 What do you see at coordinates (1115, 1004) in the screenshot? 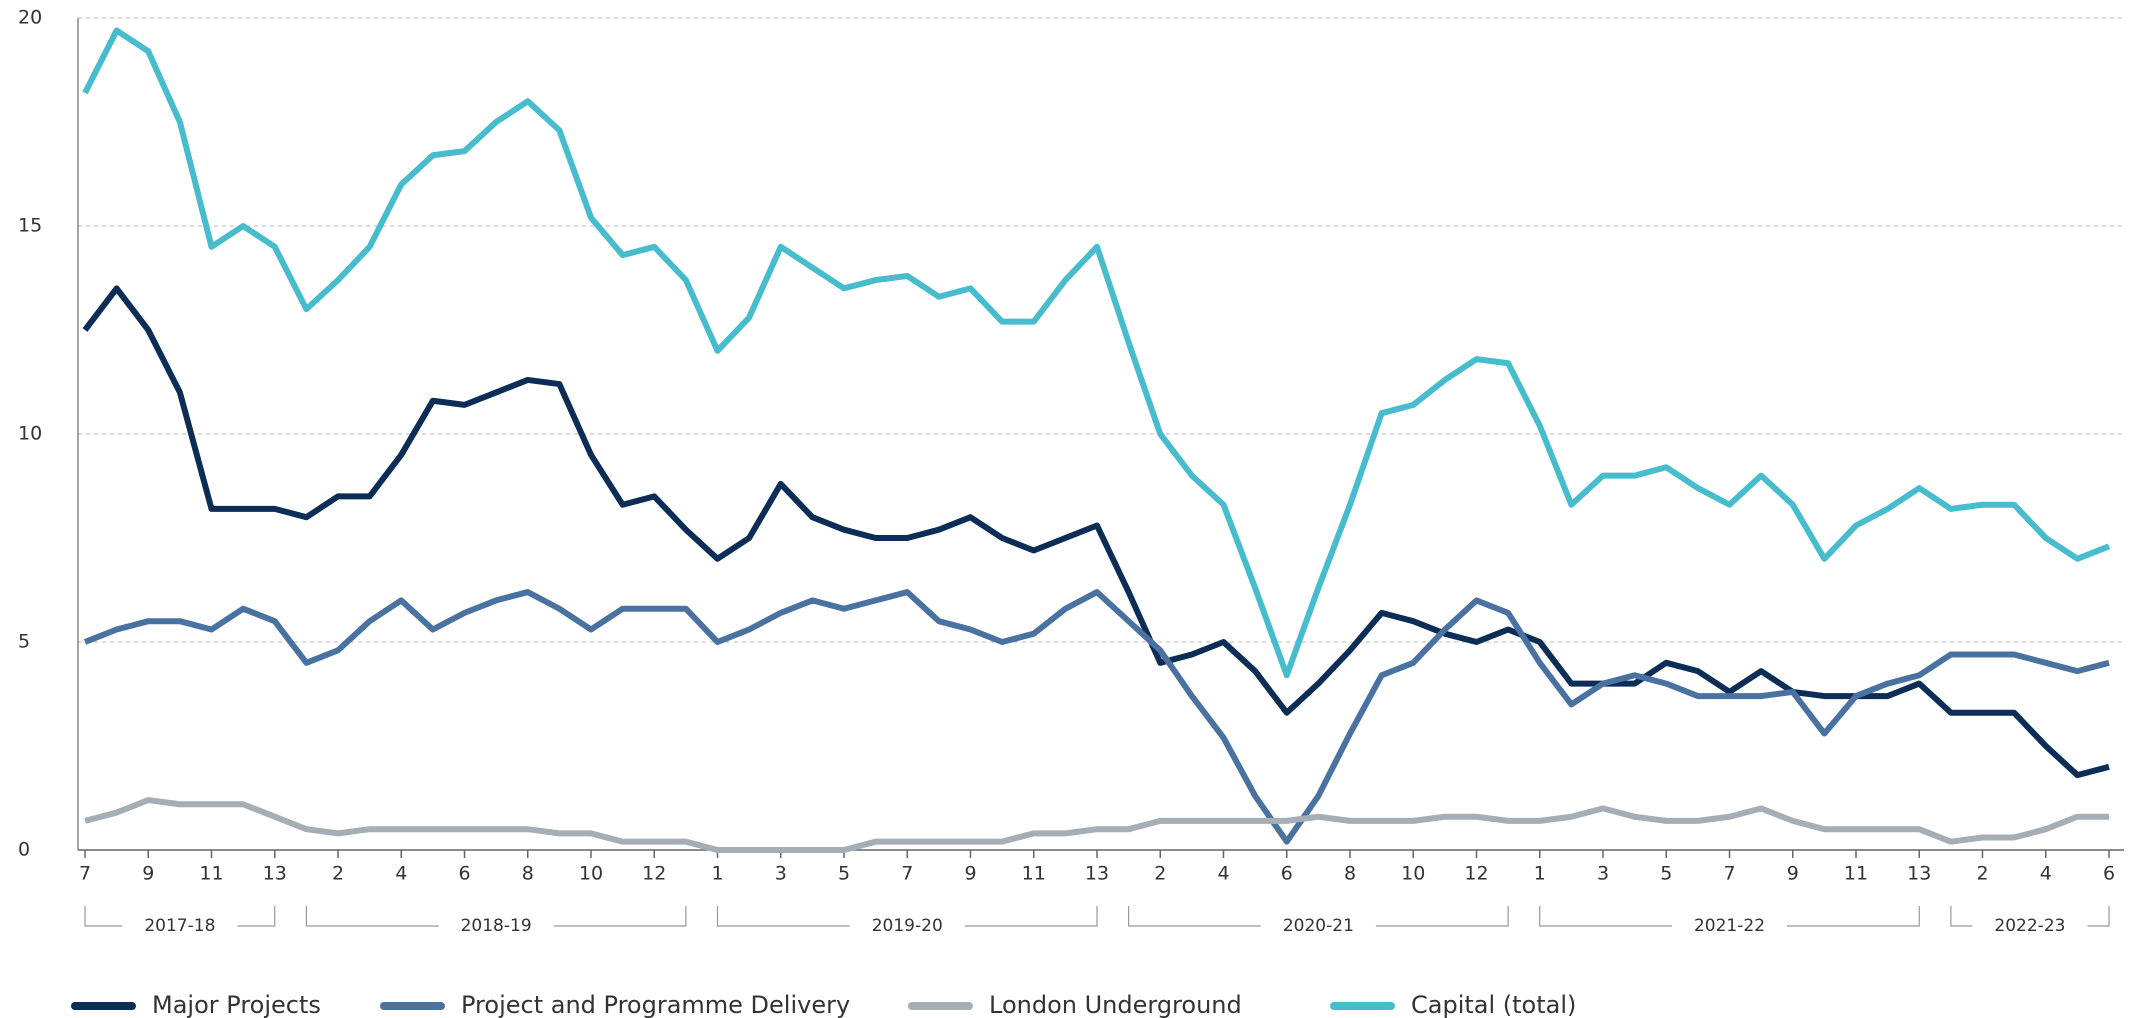
I see `legend-label: London Underground` at bounding box center [1115, 1004].